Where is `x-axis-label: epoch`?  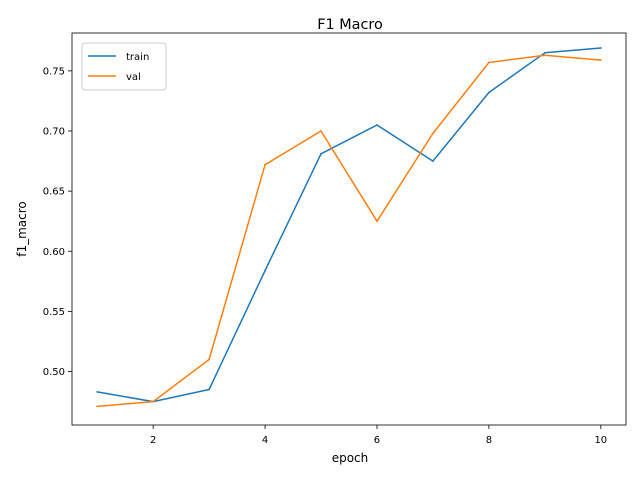 x-axis-label: epoch is located at coordinates (350, 458).